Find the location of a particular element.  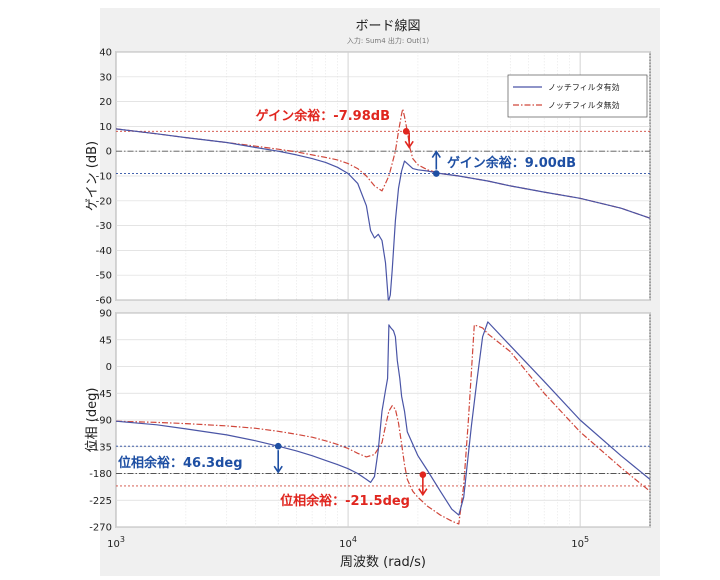

mag-y-tick-label: 20 is located at coordinates (105, 102).